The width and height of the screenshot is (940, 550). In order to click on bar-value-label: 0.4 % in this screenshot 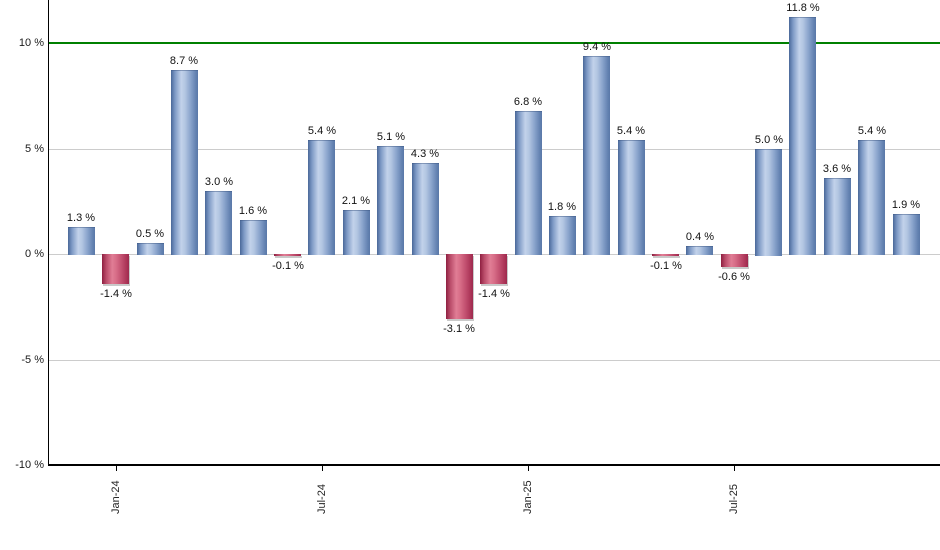, I will do `click(700, 237)`.